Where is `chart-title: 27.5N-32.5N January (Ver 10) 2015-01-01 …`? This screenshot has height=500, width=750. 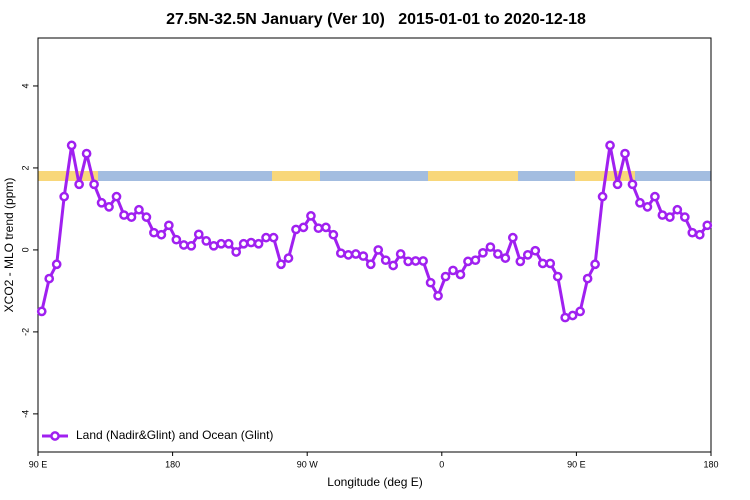
chart-title: 27.5N-32.5N January (Ver 10) 2015-01-01 … is located at coordinates (376, 19).